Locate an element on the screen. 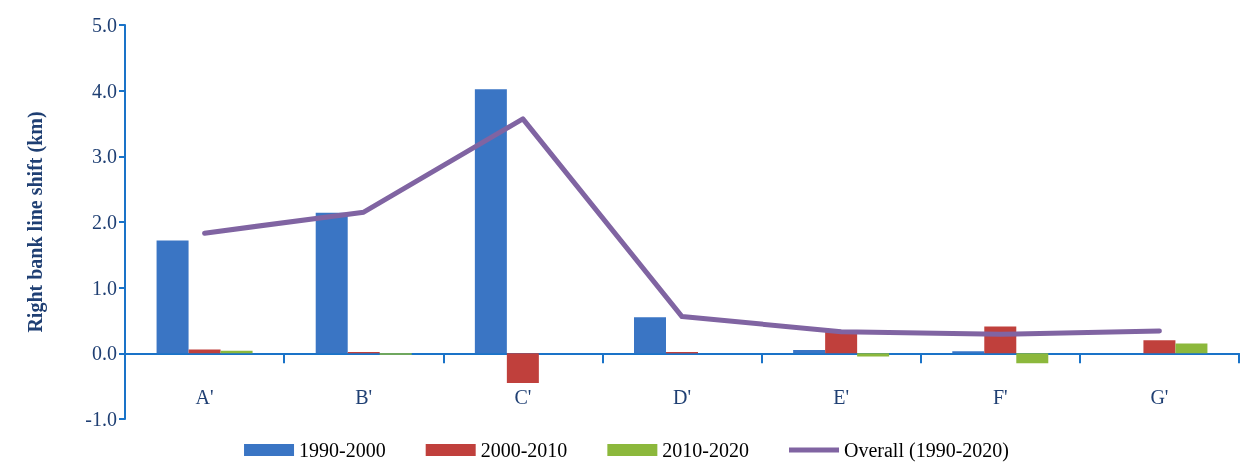 The width and height of the screenshot is (1253, 473). y-tick-label: -1.0 is located at coordinates (101, 419).